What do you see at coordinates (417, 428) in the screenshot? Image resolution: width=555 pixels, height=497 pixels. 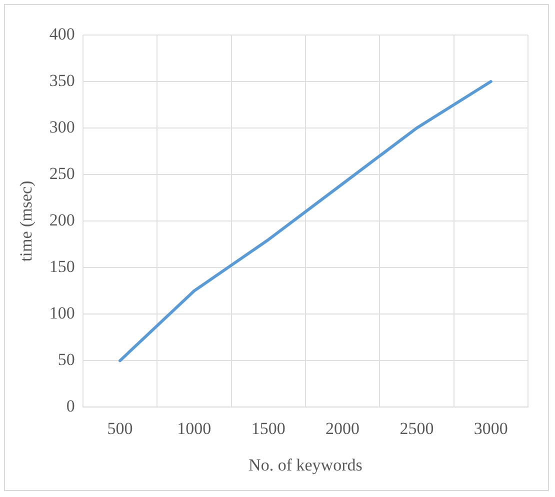 I see `x-tick-label: 2500` at bounding box center [417, 428].